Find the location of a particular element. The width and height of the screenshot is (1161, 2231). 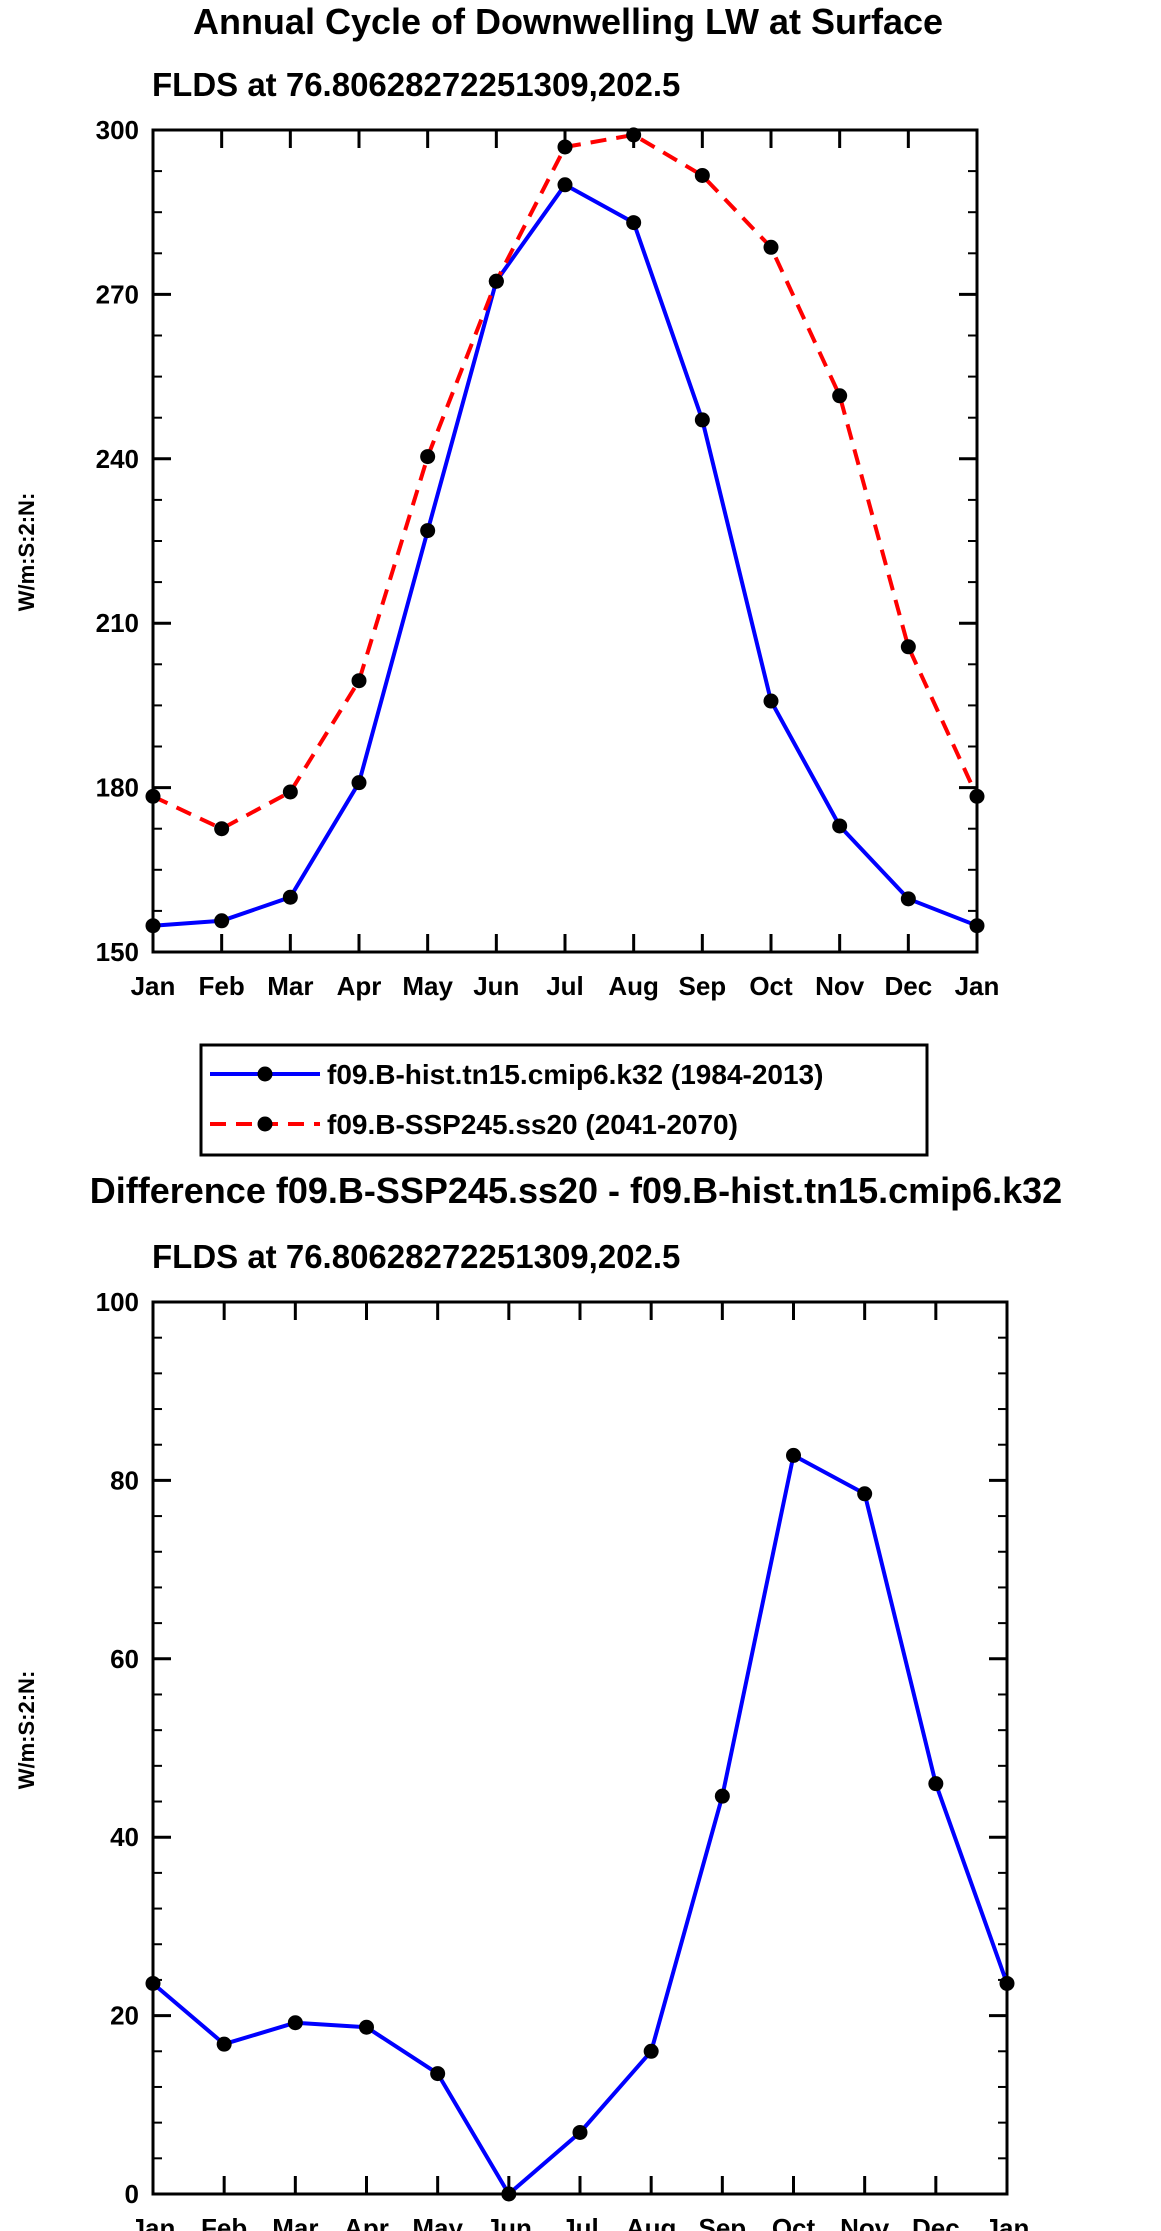

y-tick-label: 100 is located at coordinates (117, 1302).